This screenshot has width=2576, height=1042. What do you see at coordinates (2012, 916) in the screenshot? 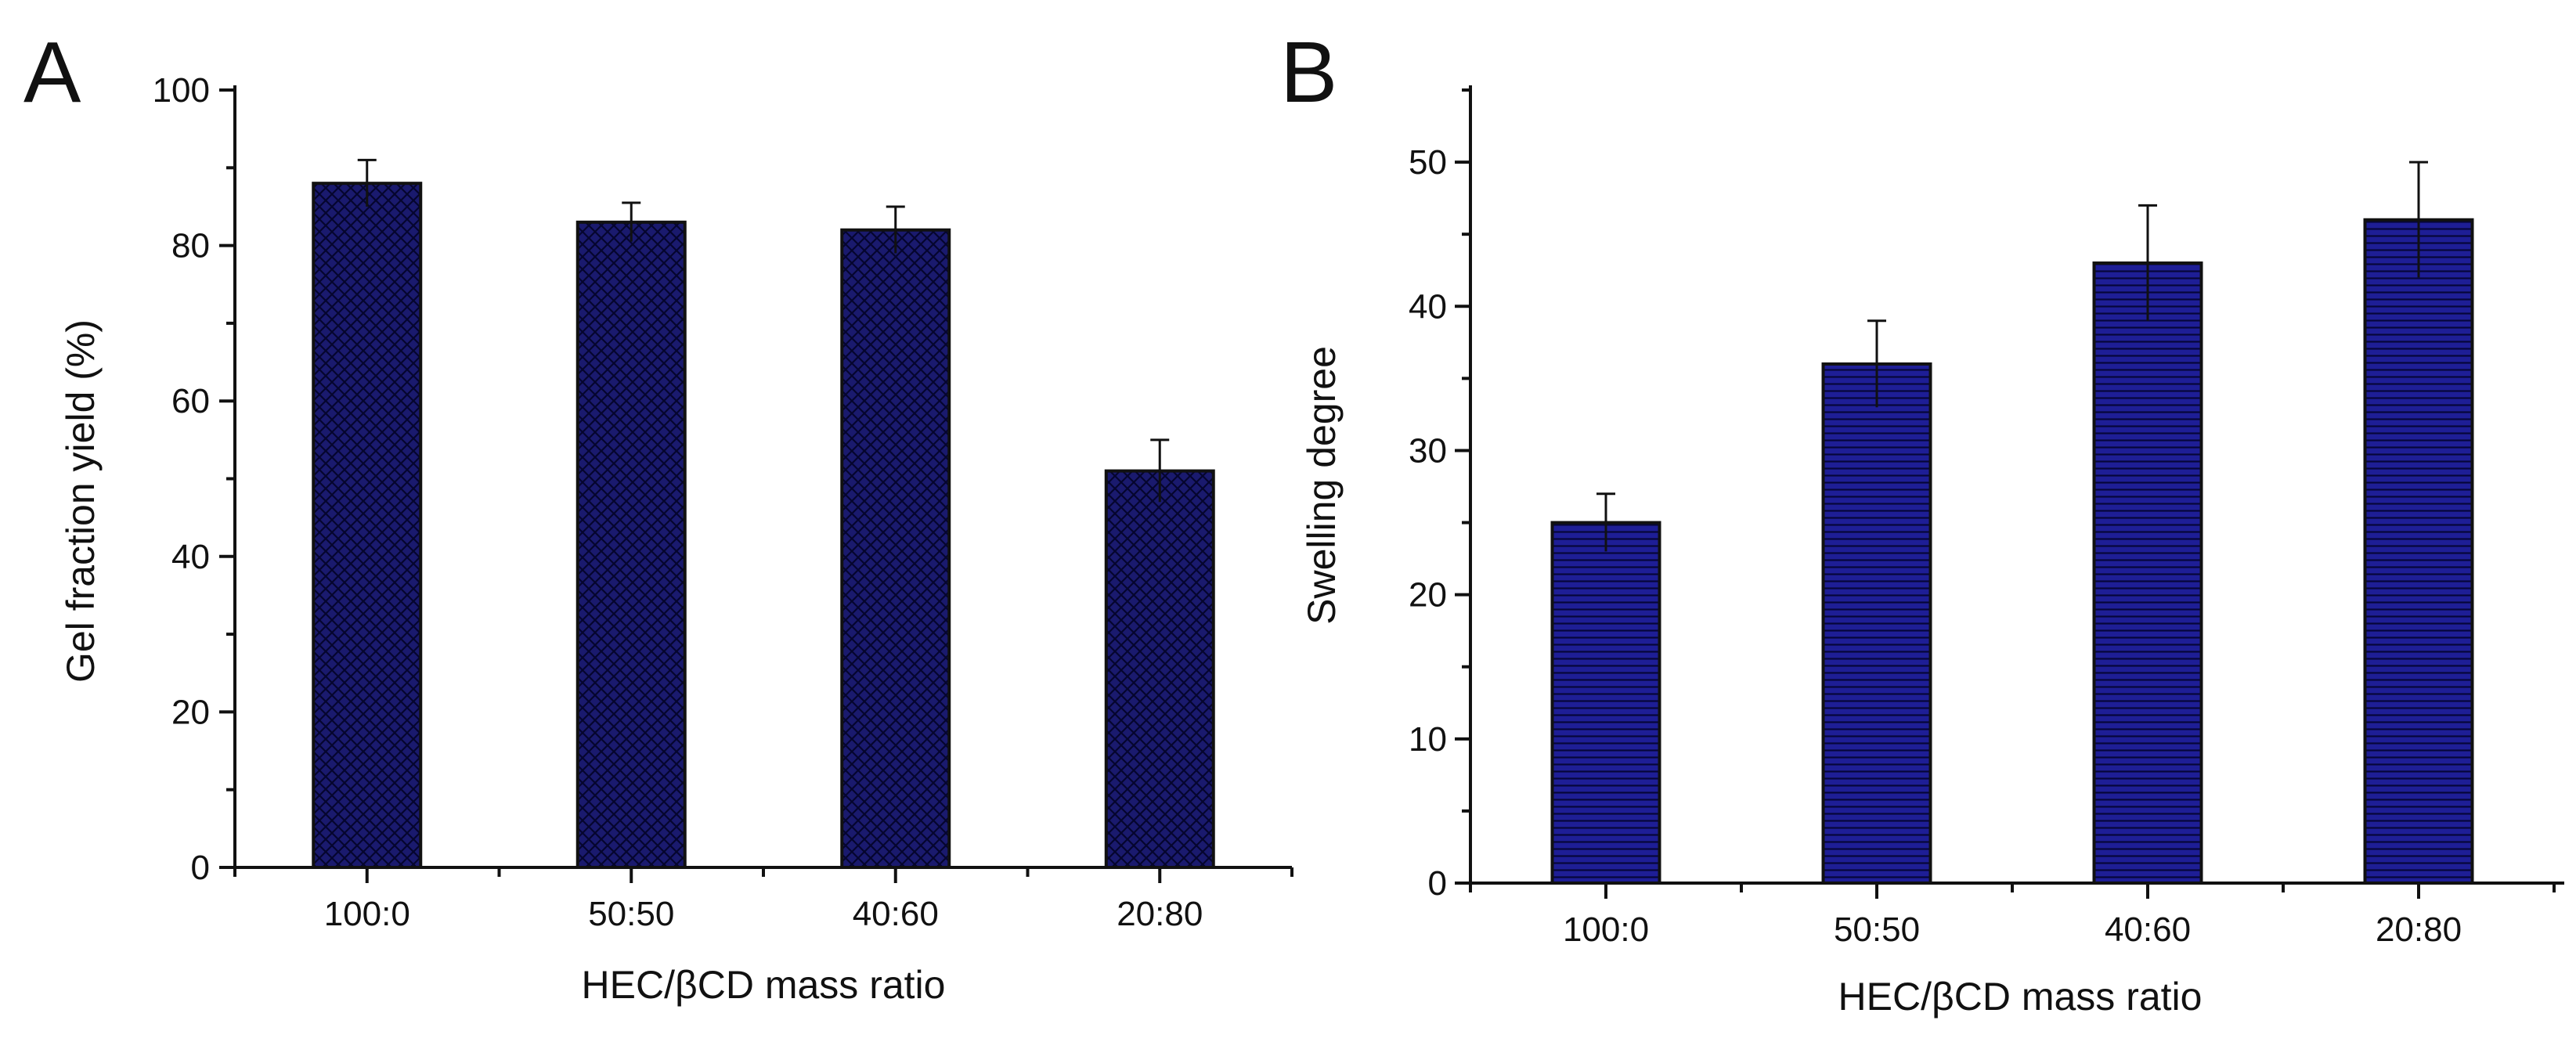
I see `panel-b-x-ticks: 100:0 50:50 40:60 20:80` at bounding box center [2012, 916].